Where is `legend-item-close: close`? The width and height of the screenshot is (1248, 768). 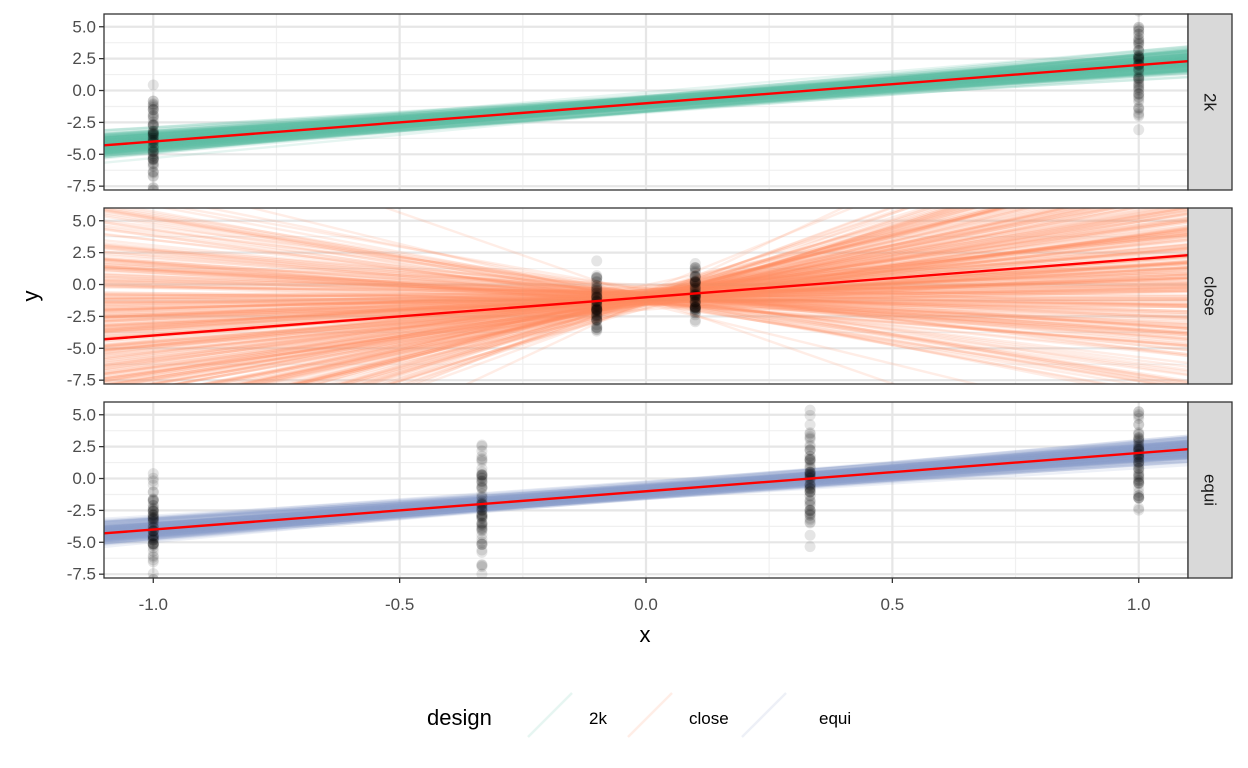
legend-item-close: close is located at coordinates (678, 715).